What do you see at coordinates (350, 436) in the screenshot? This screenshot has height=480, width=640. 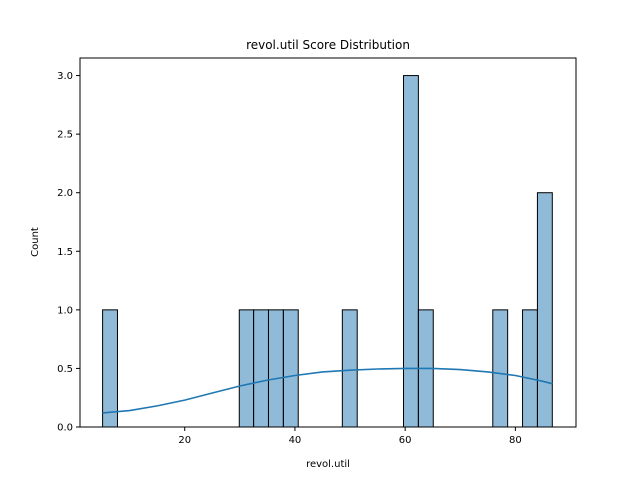 I see `x-axis-ticks: 20 40 60 80` at bounding box center [350, 436].